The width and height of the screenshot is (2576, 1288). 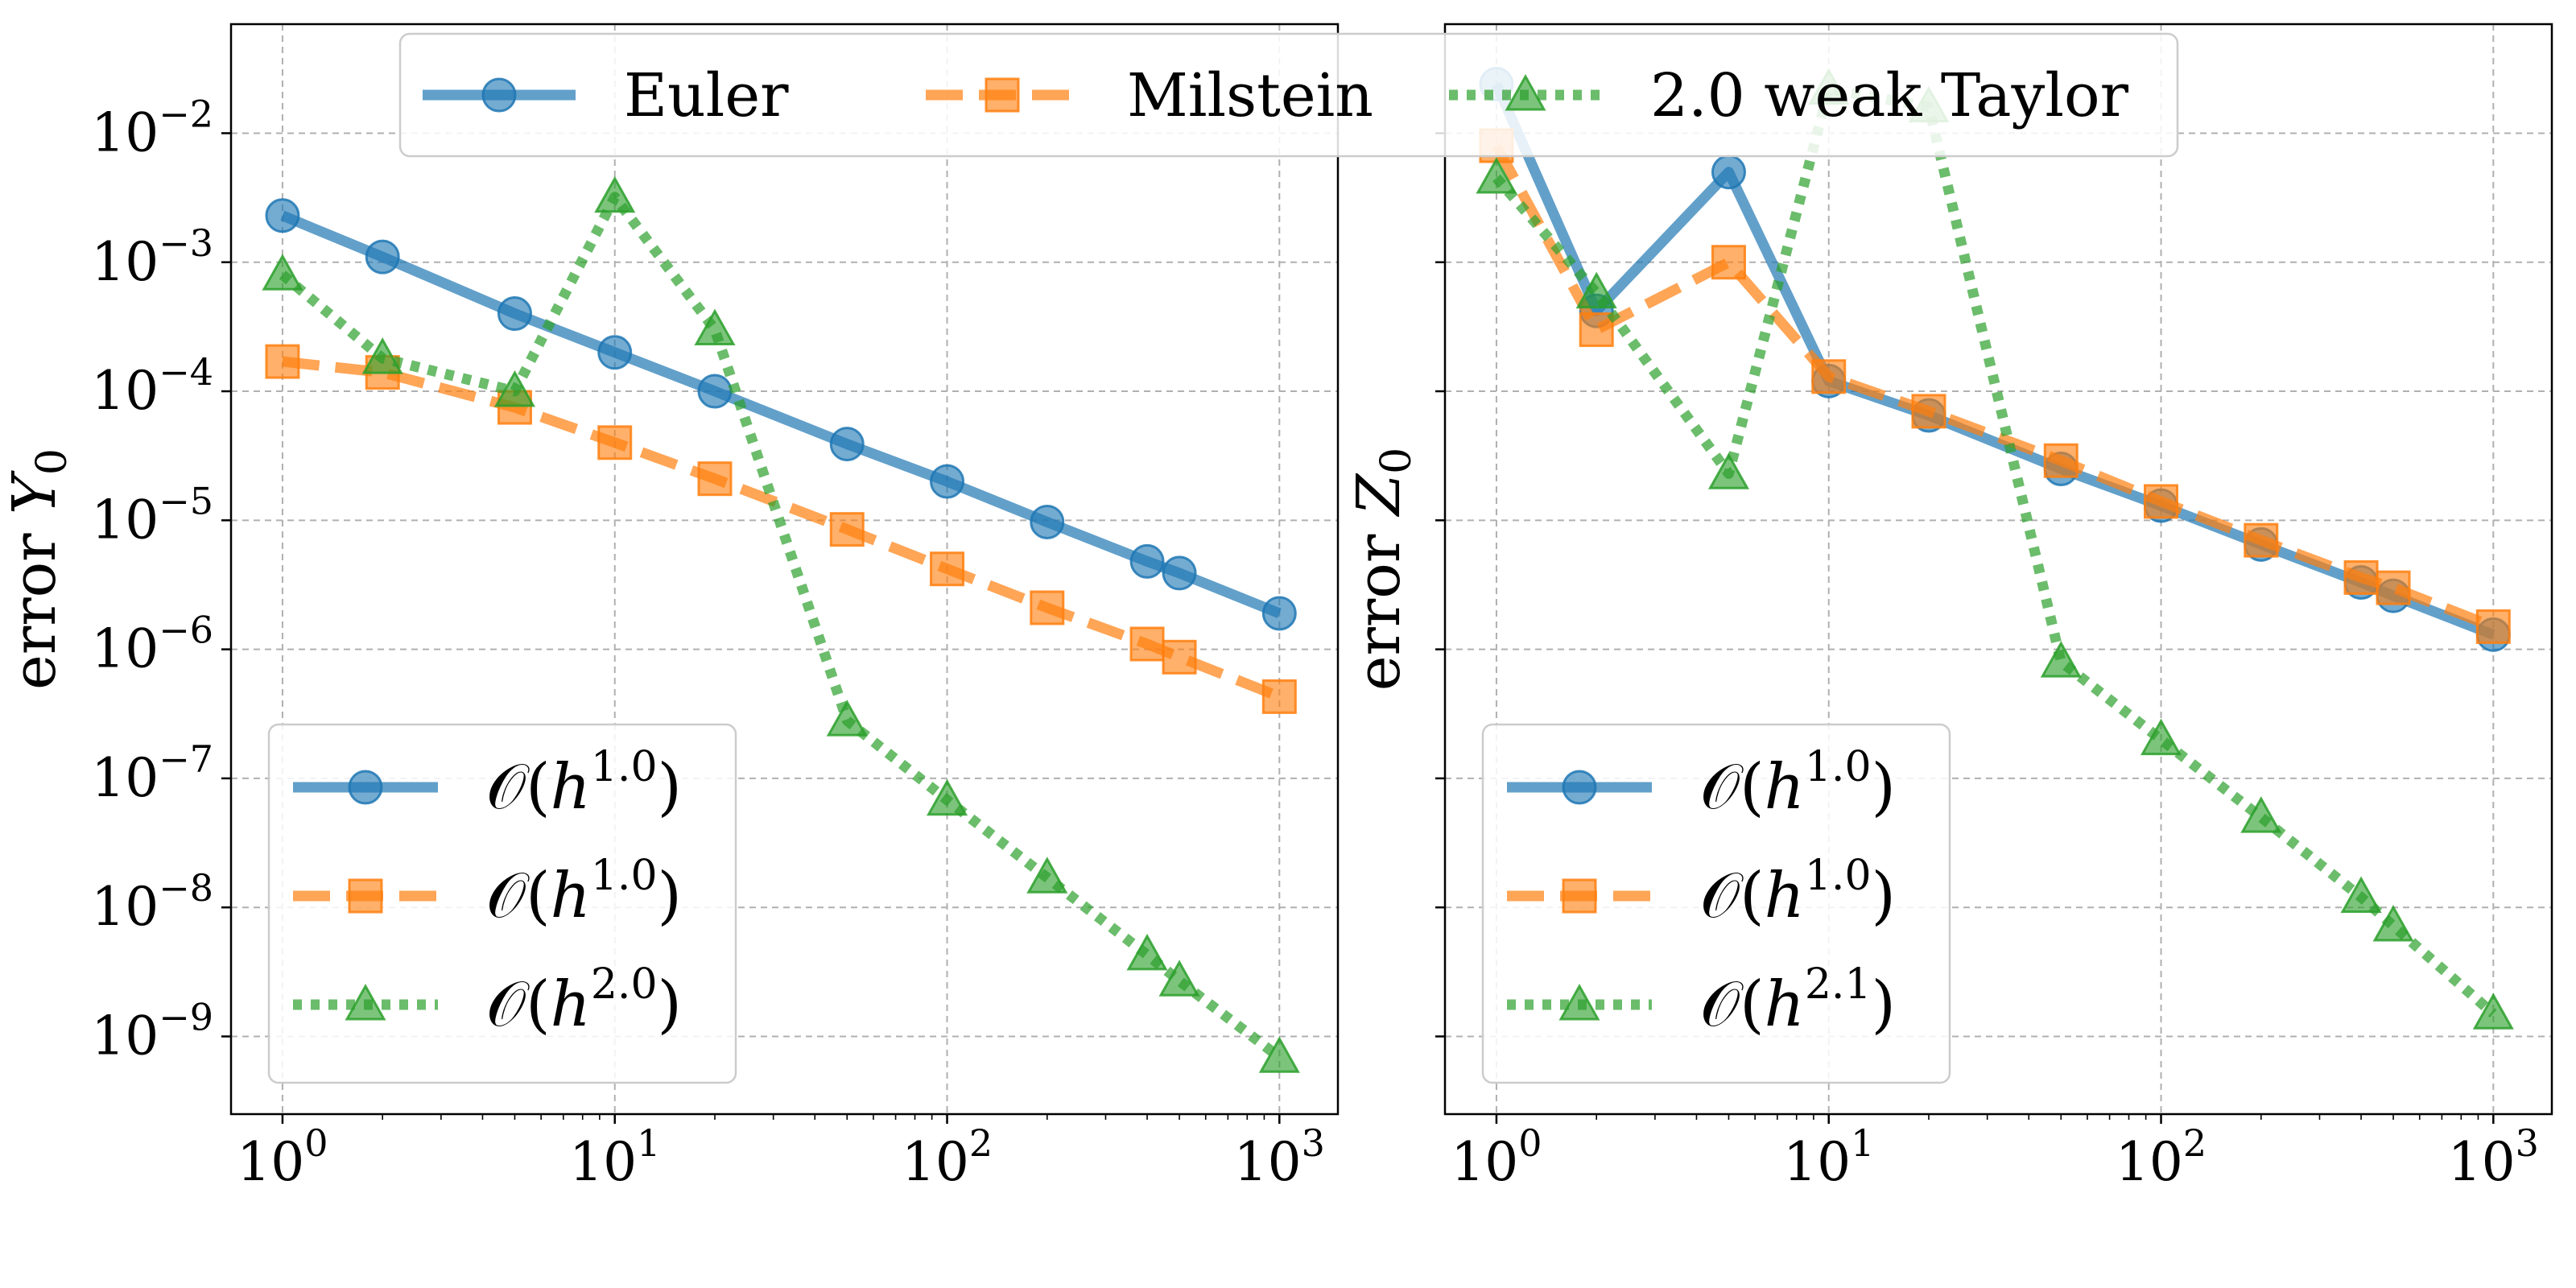 What do you see at coordinates (152, 257) in the screenshot?
I see `y-tick-label: 10⁻³` at bounding box center [152, 257].